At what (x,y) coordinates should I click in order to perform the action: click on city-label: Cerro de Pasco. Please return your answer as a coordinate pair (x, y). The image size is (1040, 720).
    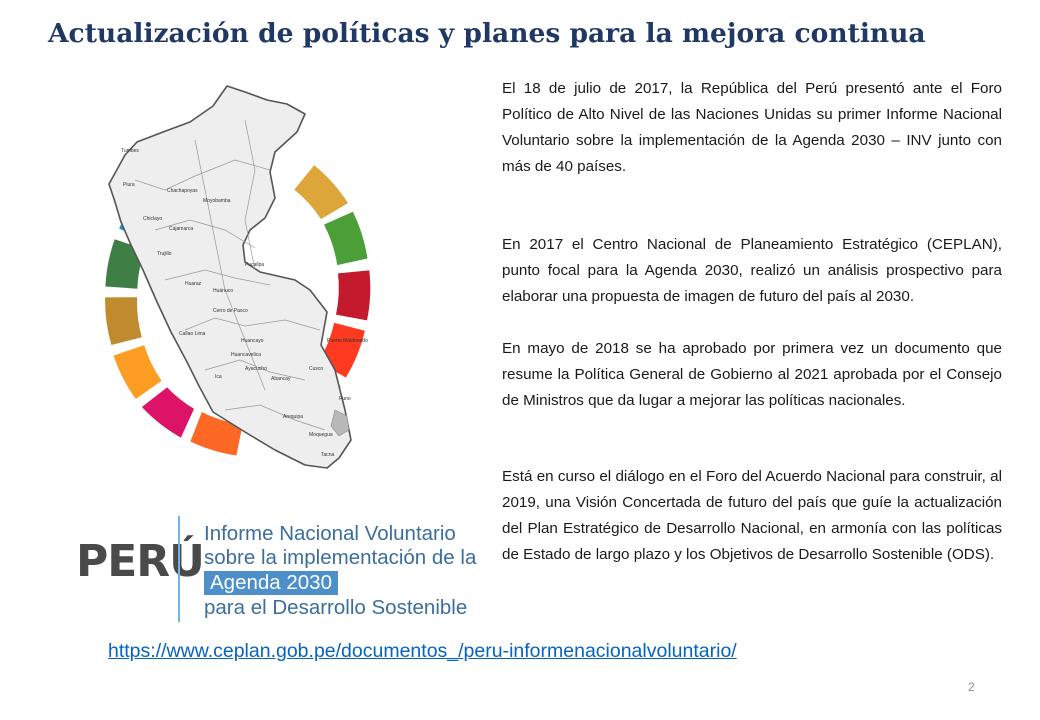
    Looking at the image, I should click on (230, 311).